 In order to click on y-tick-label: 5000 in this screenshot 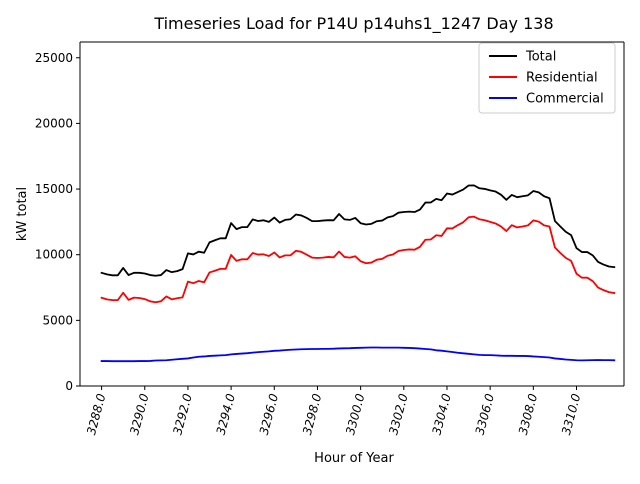, I will do `click(57, 320)`.